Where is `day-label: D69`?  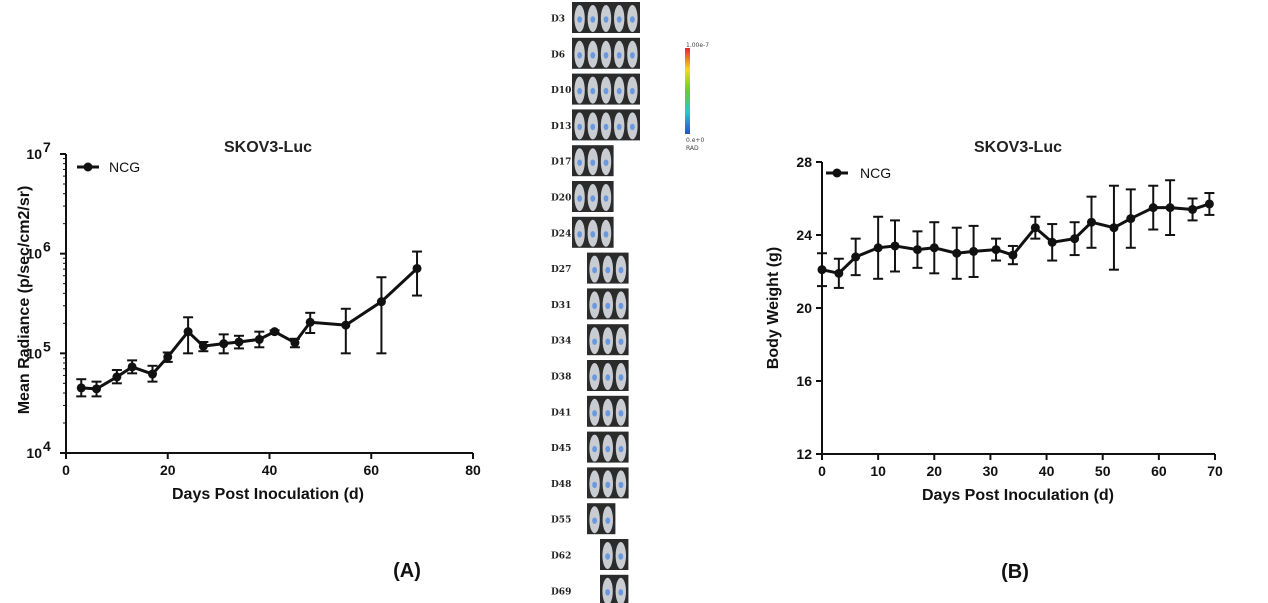 day-label: D69 is located at coordinates (561, 592).